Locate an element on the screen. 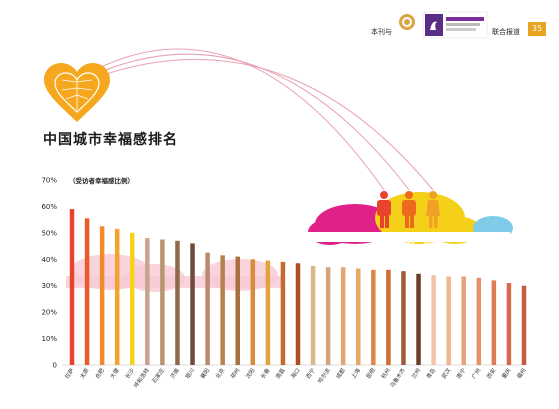  y-tick-label: 10% is located at coordinates (49, 339).